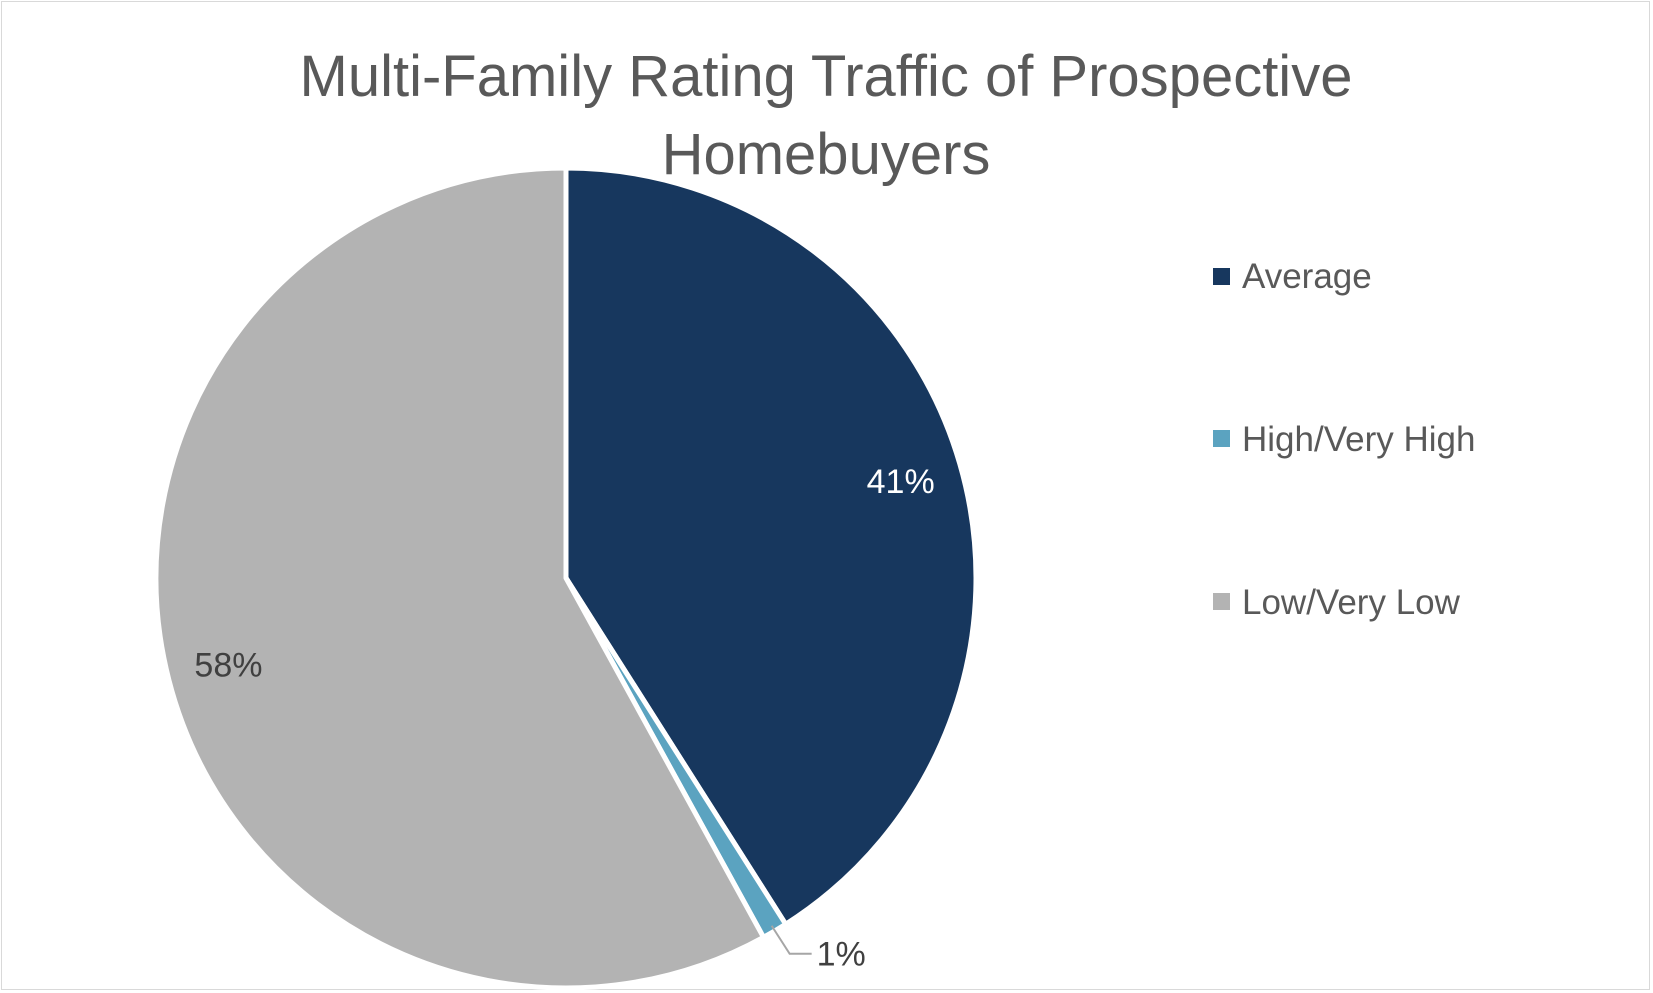 The height and width of the screenshot is (993, 1653). Describe the element at coordinates (791, 940) in the screenshot. I see `leader-line-high-very-high` at that location.